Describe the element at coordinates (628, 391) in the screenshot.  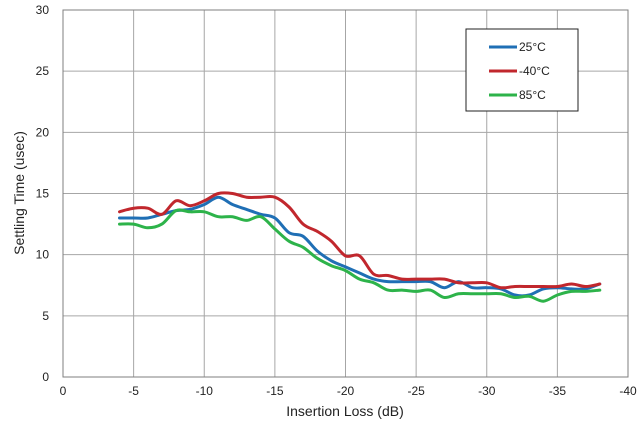
I see `x-tick-label: -40` at that location.